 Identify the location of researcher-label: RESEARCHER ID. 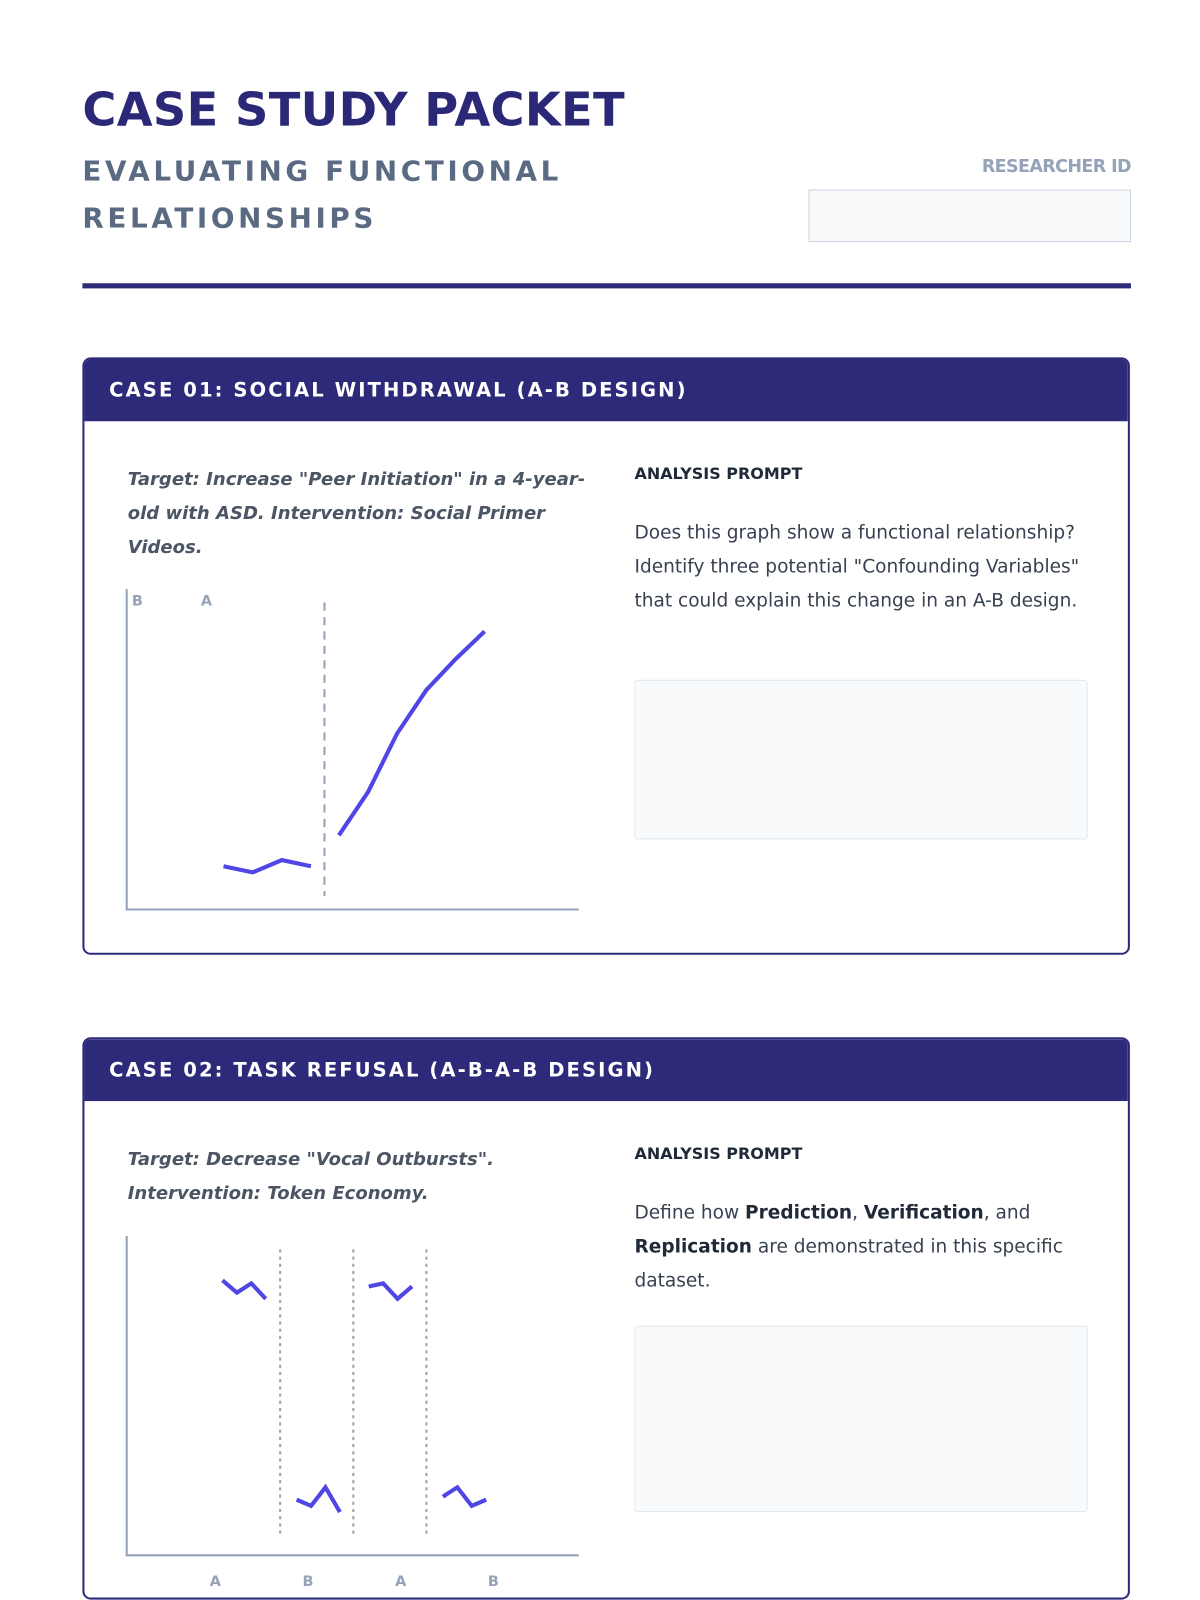
(1056, 167).